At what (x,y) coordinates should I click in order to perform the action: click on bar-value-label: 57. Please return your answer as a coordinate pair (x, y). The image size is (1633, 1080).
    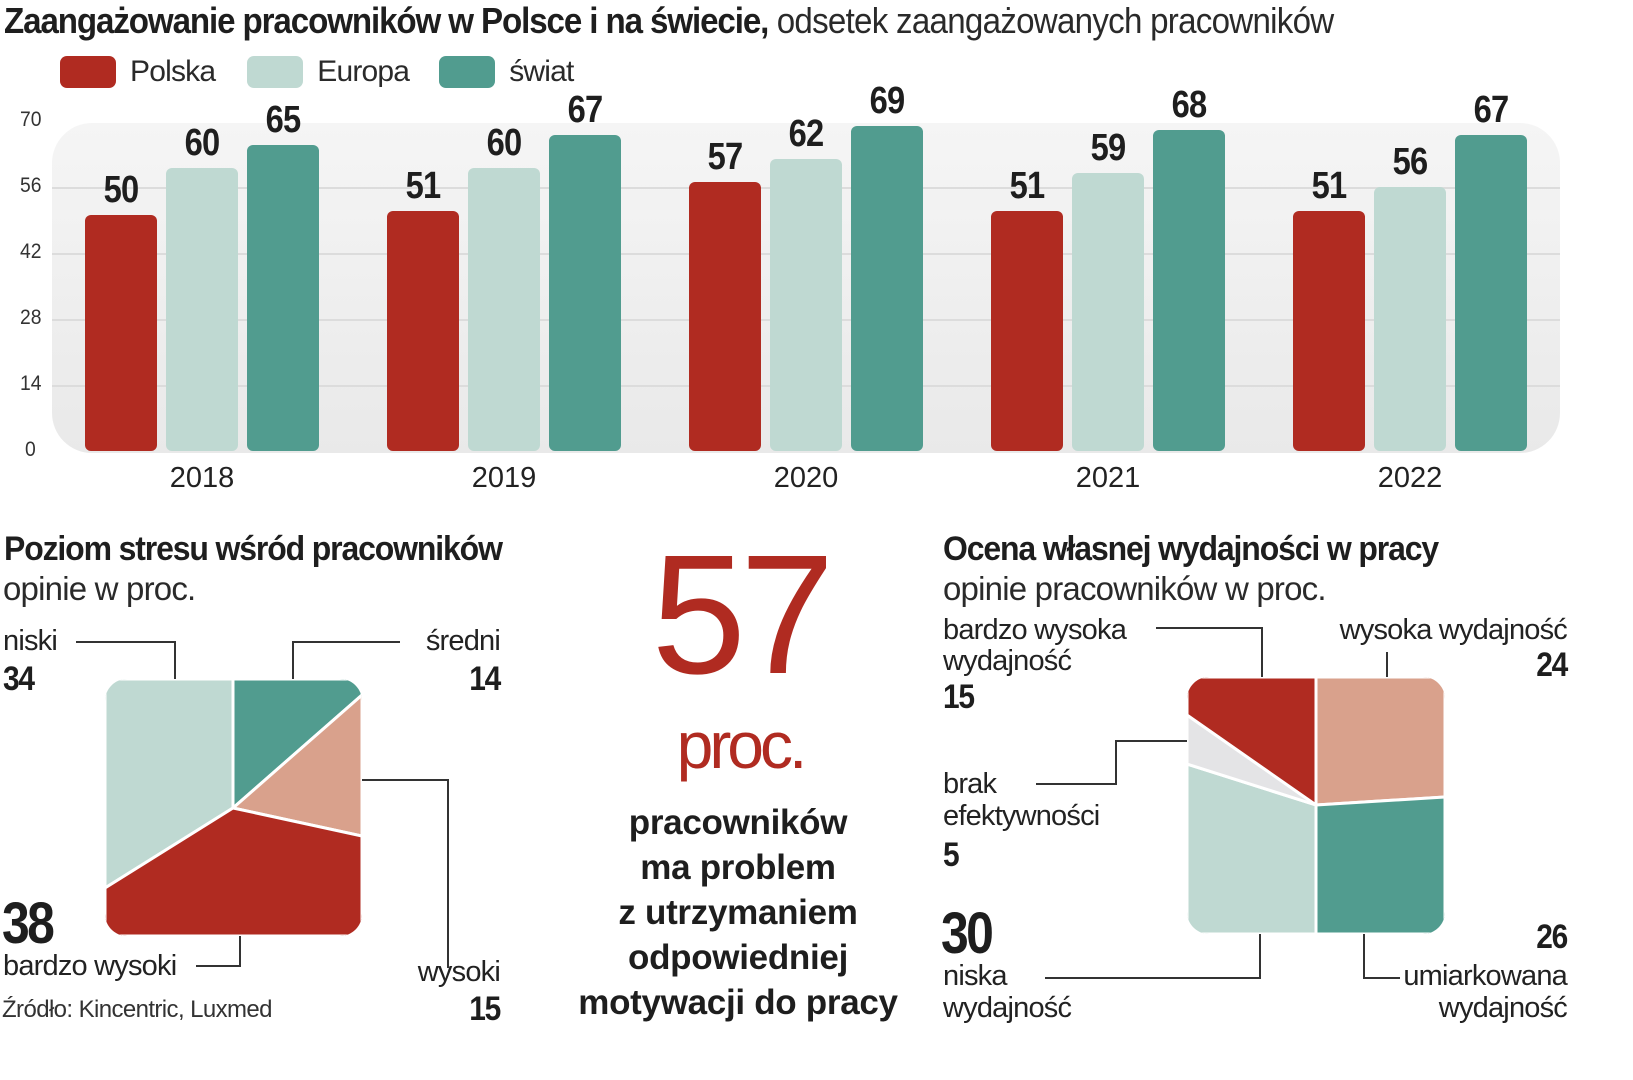
    Looking at the image, I should click on (725, 157).